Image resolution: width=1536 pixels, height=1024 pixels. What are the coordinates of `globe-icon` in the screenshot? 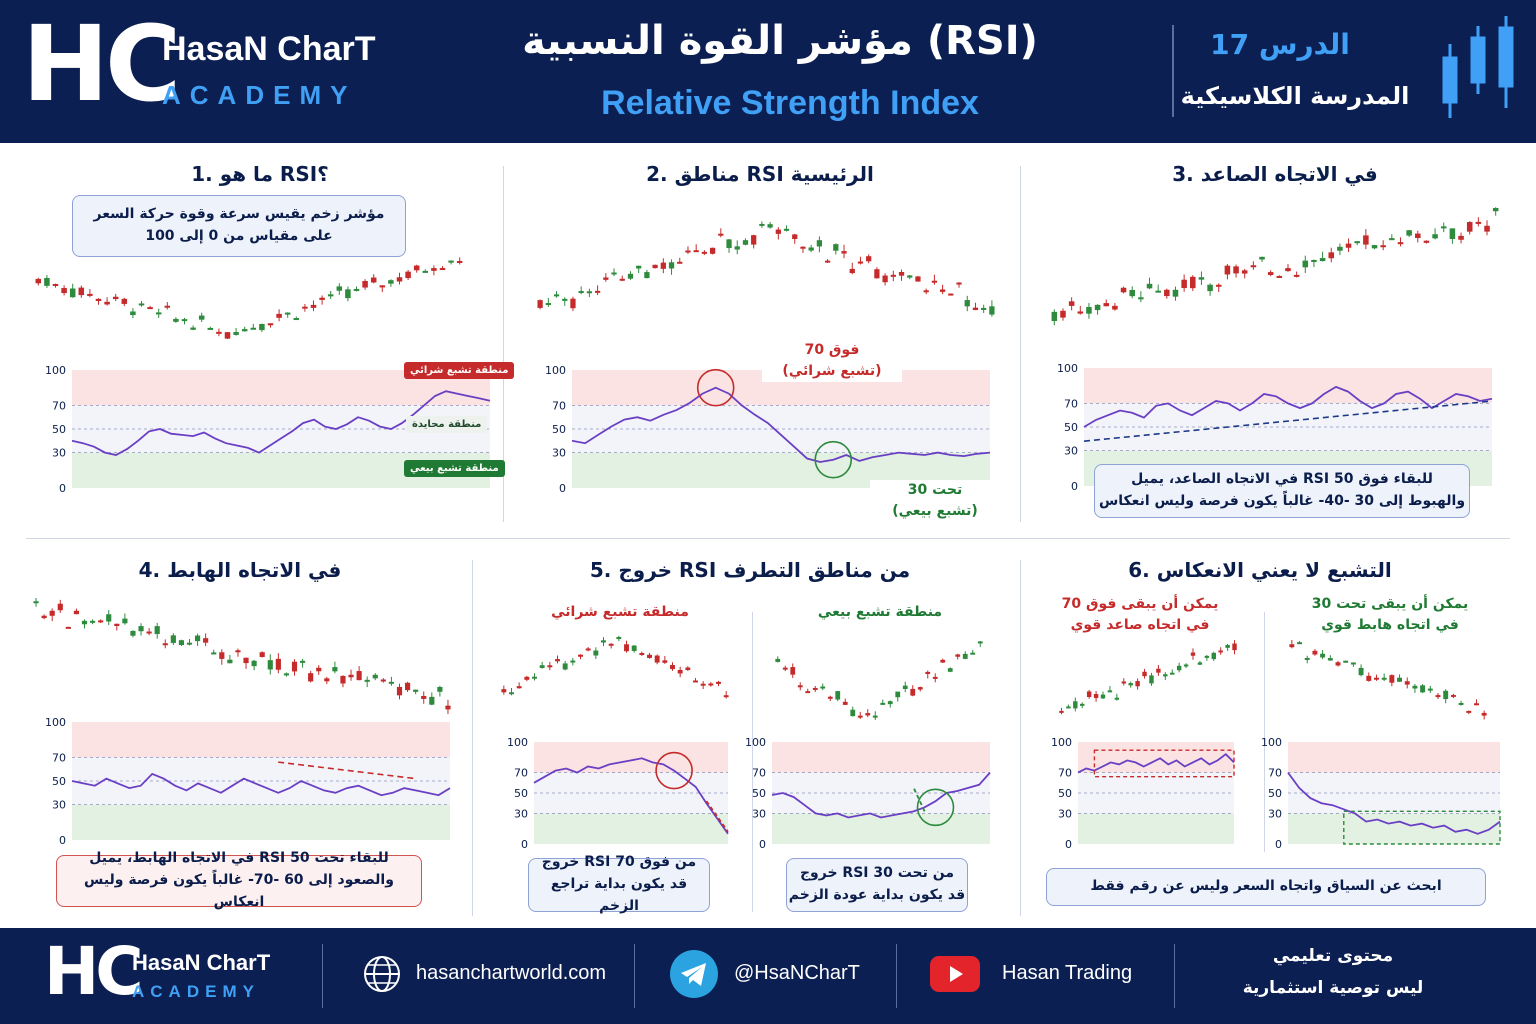 It's located at (382, 974).